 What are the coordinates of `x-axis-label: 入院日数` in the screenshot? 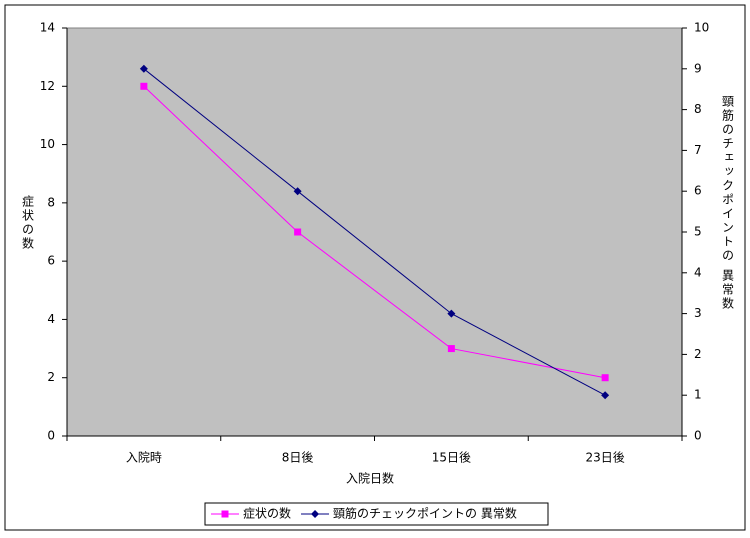 It's located at (370, 478).